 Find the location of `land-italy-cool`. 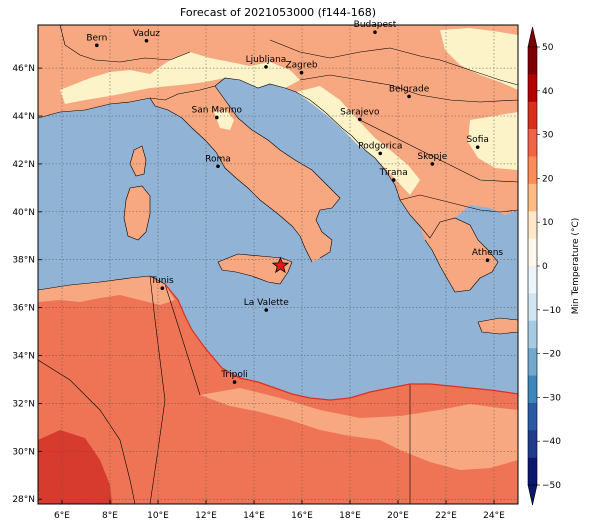

land-italy-cool is located at coordinates (224, 120).